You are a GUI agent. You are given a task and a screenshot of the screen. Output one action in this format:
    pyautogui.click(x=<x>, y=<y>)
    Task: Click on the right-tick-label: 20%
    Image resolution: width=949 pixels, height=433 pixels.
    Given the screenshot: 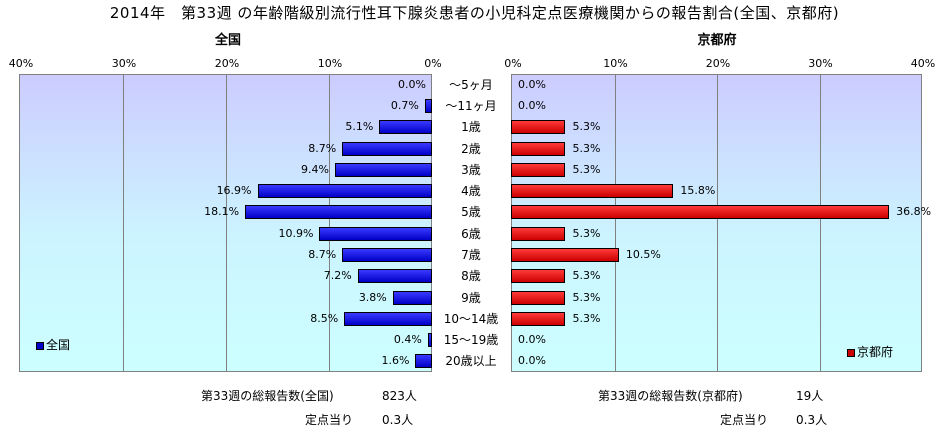 What is the action you would take?
    pyautogui.click(x=718, y=63)
    